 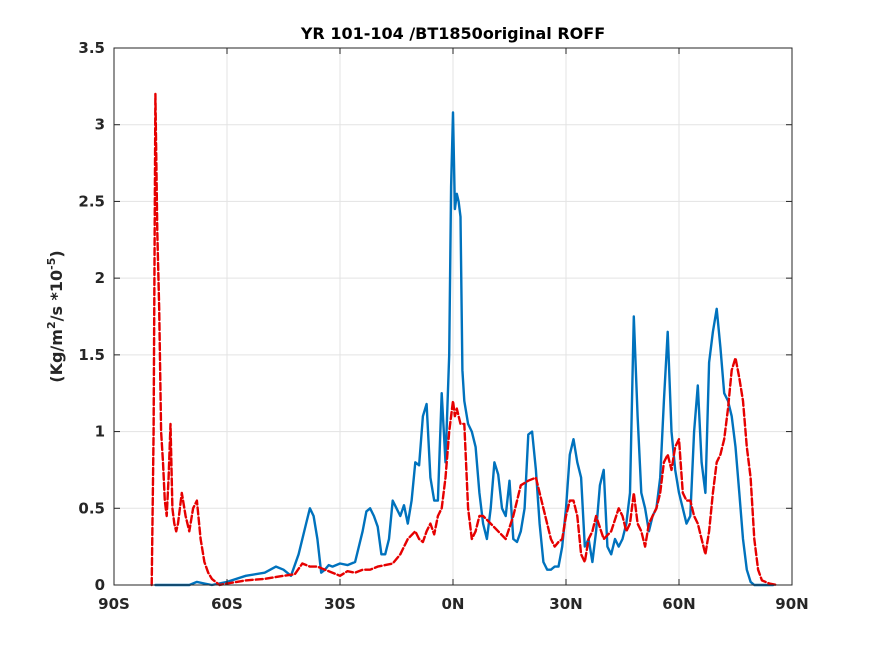 What do you see at coordinates (227, 604) in the screenshot?
I see `x-tick-label: 60S` at bounding box center [227, 604].